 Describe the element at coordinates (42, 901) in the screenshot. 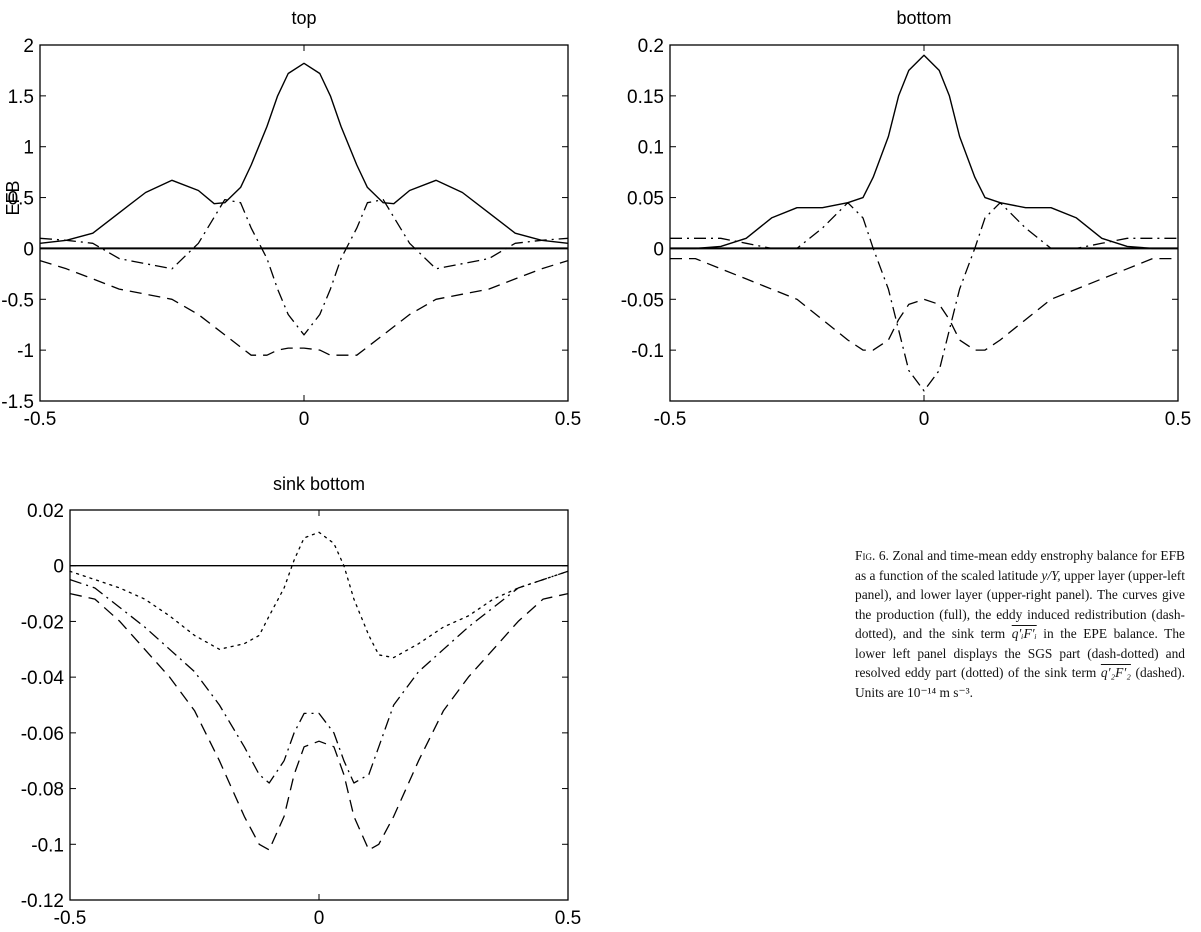

I see `y-tick-label: -0.12` at that location.